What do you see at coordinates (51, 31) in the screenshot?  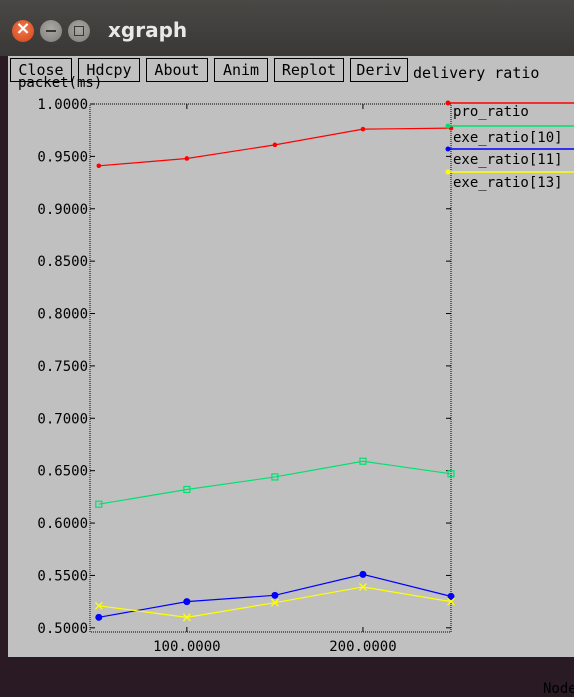 I see `window-minimize-icon` at bounding box center [51, 31].